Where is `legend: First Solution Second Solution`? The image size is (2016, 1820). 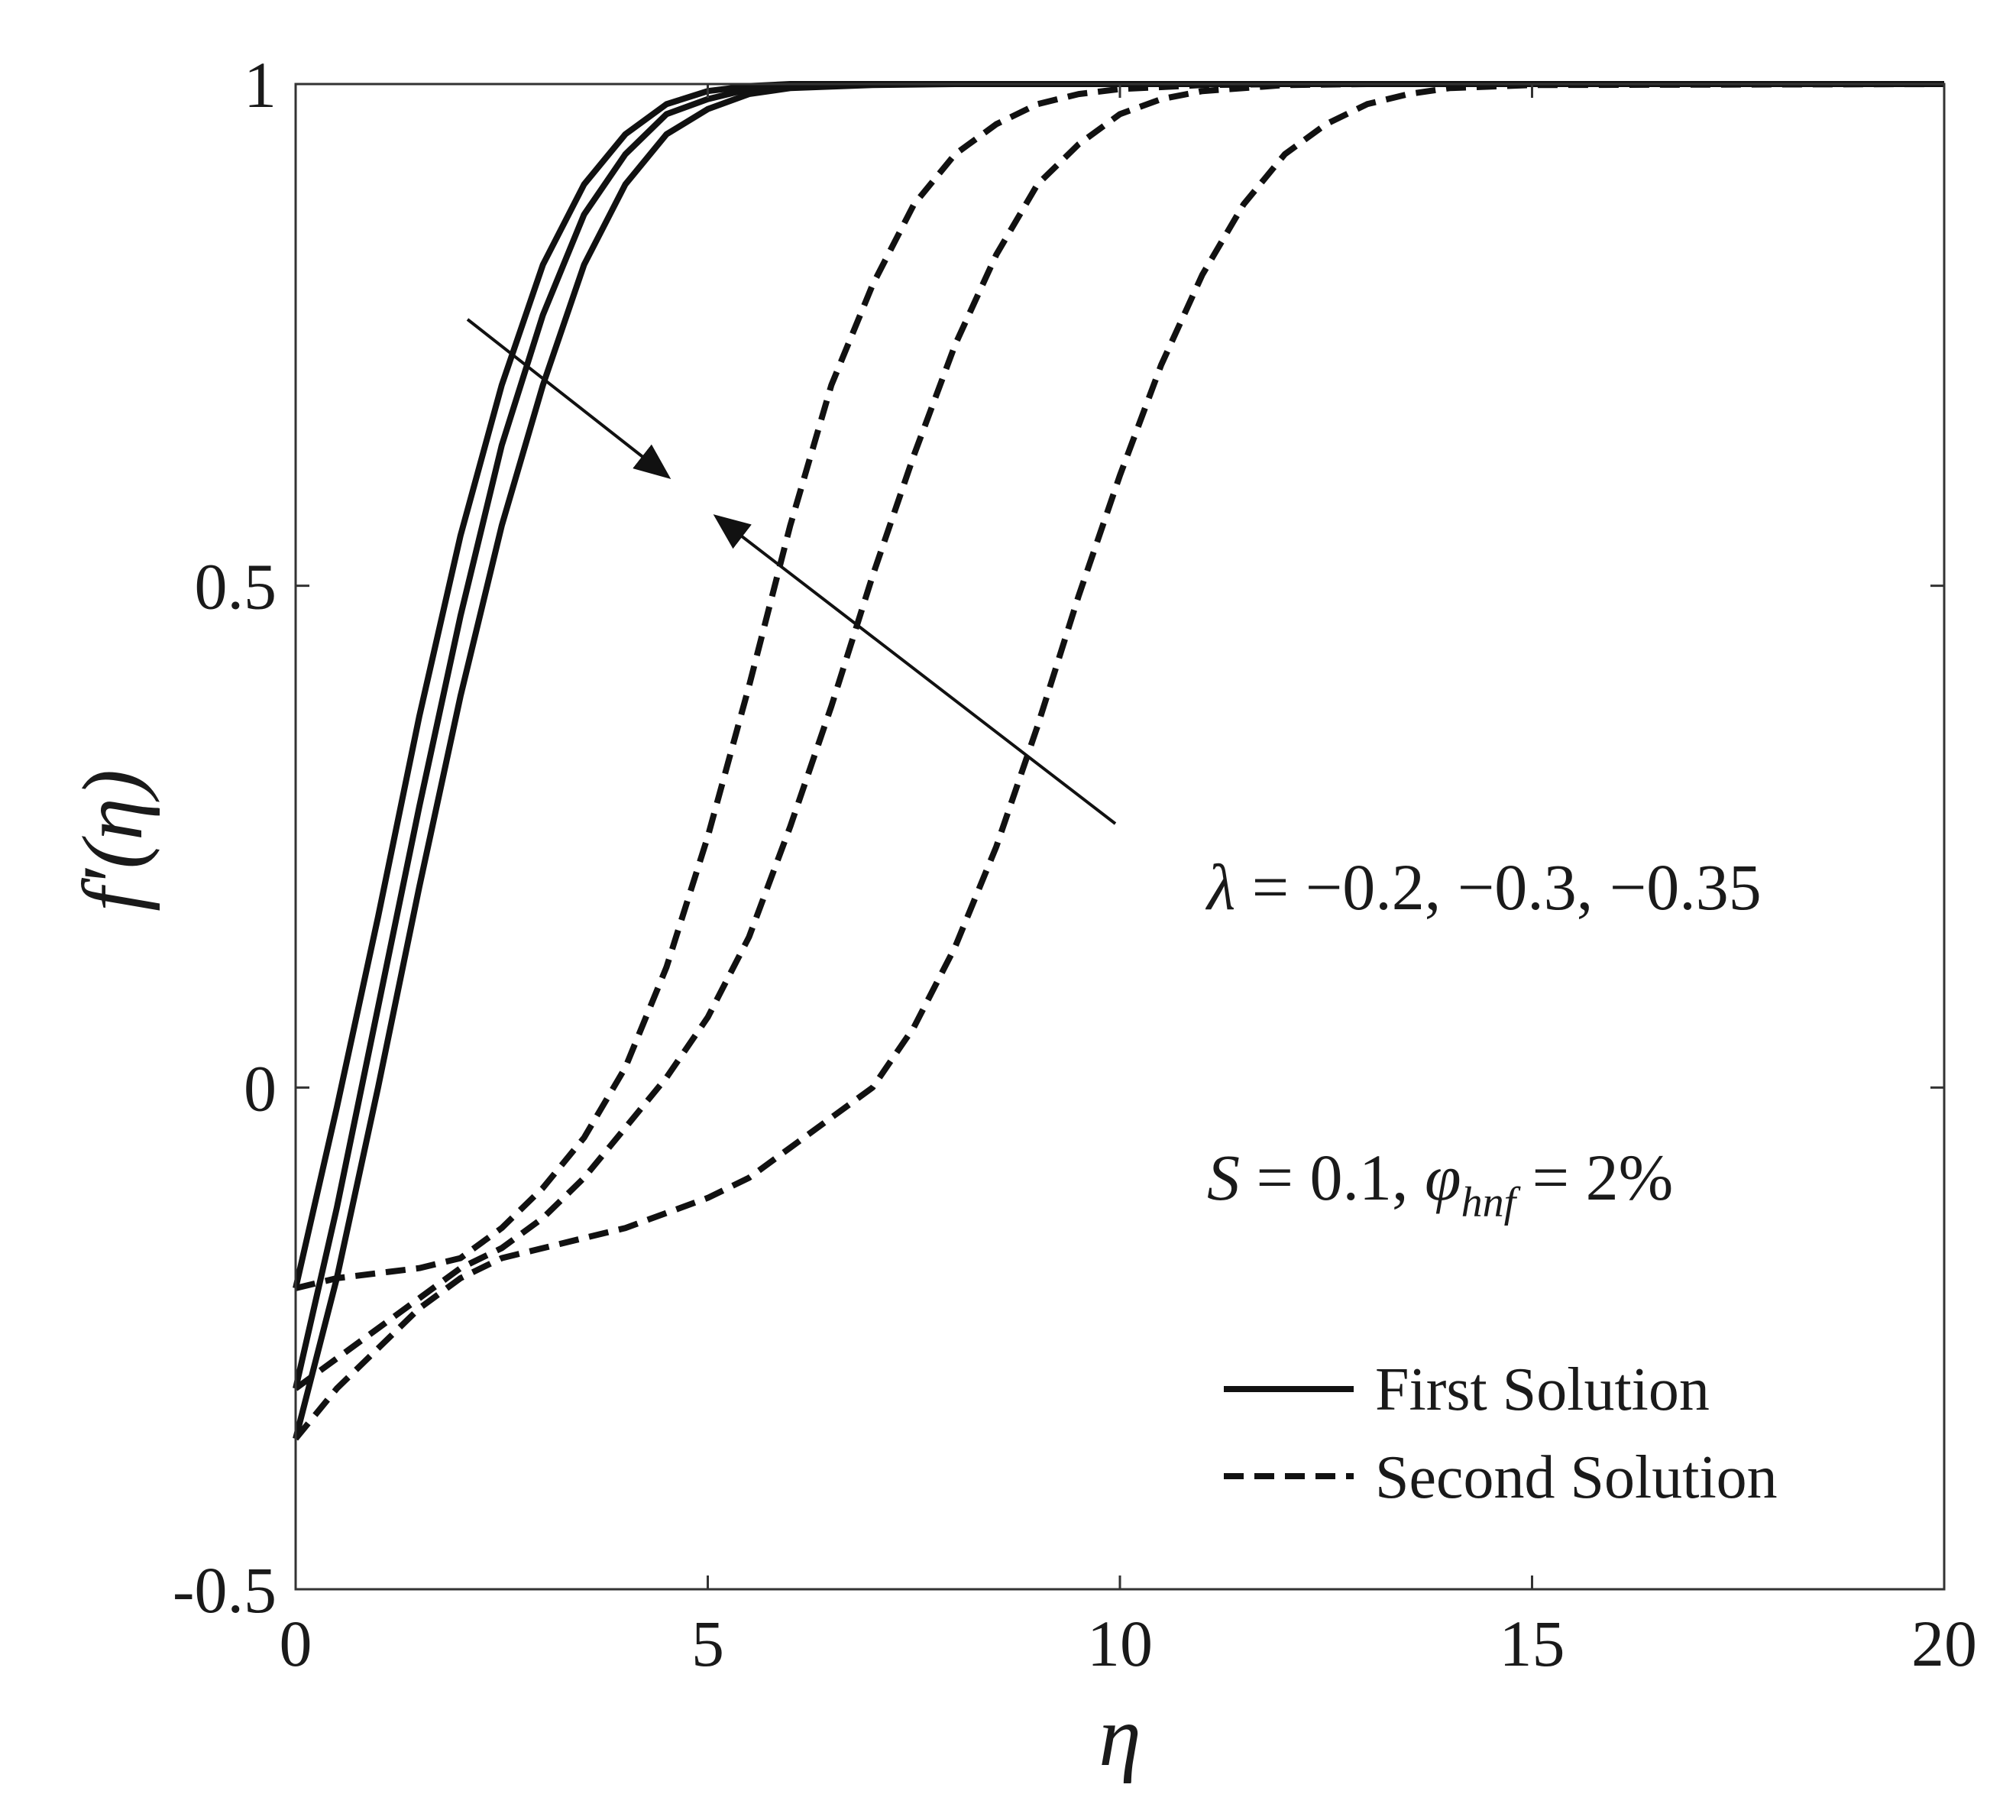
legend: First Solution Second Solution is located at coordinates (1501, 1433).